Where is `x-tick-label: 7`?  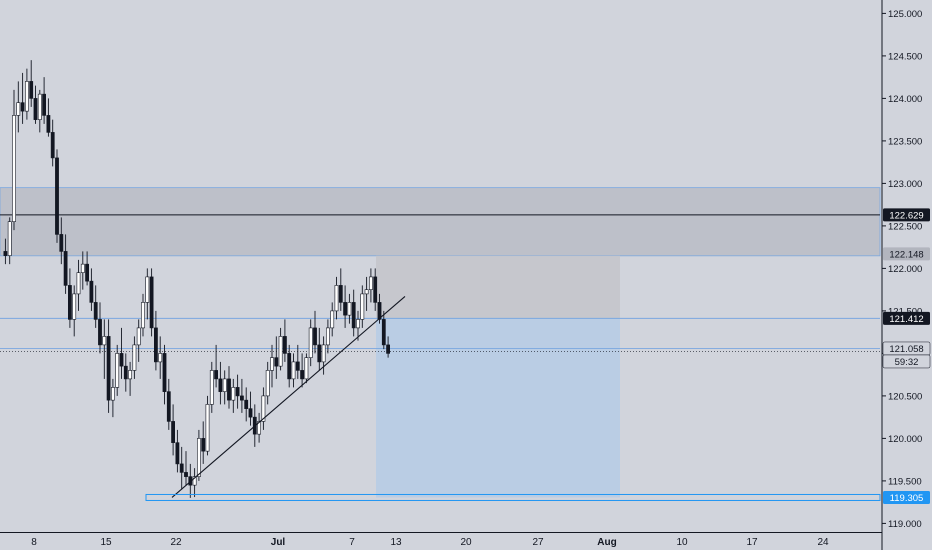
x-tick-label: 7 is located at coordinates (352, 542).